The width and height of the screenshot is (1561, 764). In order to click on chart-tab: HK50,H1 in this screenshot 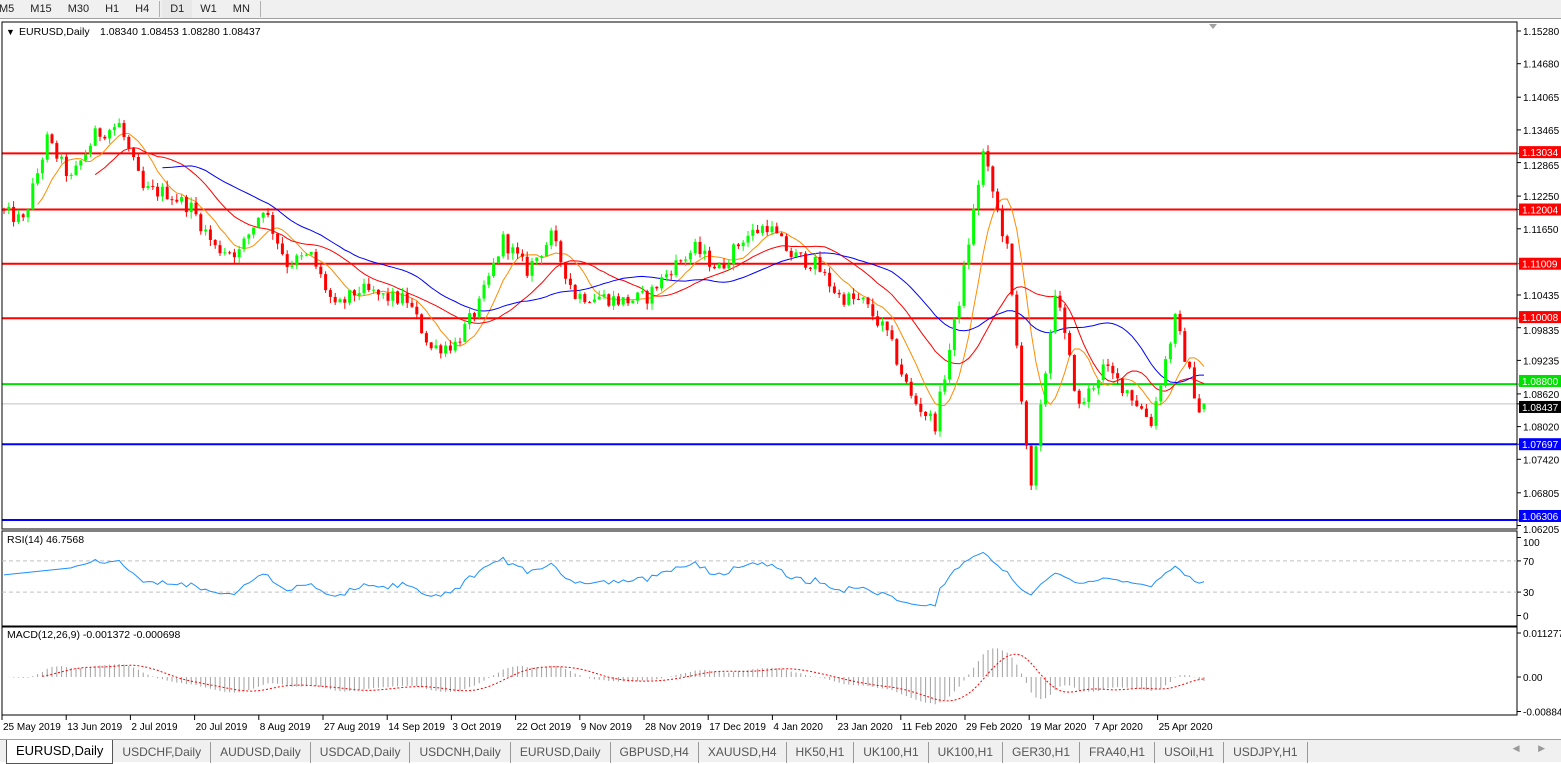, I will do `click(821, 752)`.